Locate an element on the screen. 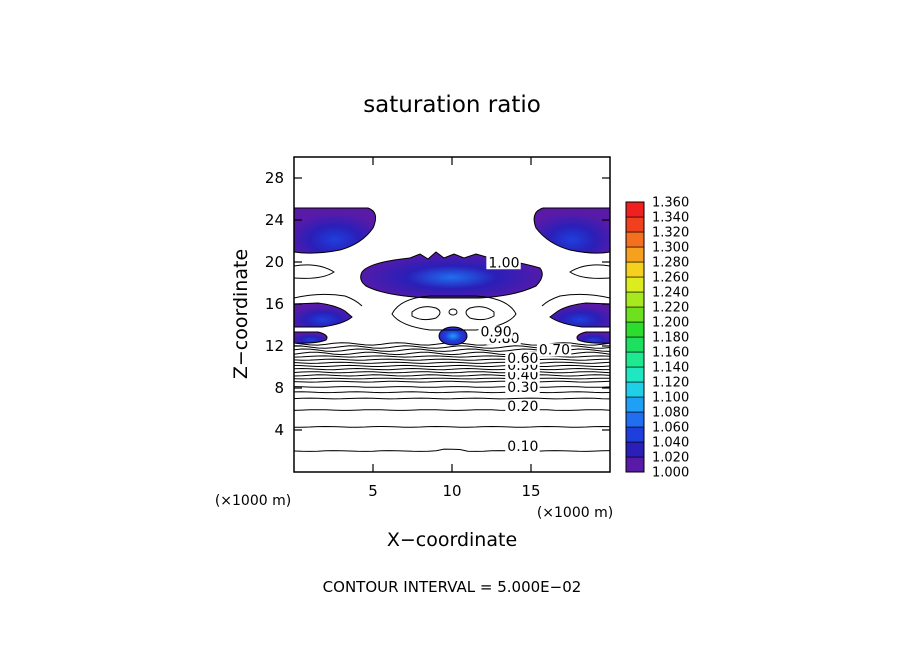 Image resolution: width=904 pixels, height=654 pixels. cloud-region-low-right is located at coordinates (593, 337).